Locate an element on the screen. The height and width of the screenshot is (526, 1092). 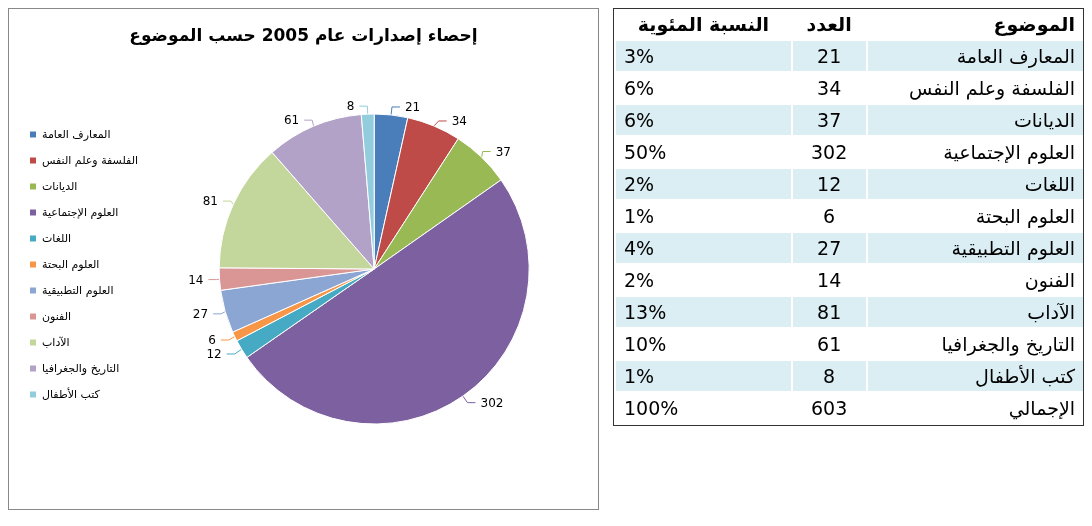
series-label: العدد is located at coordinates (829, 24).